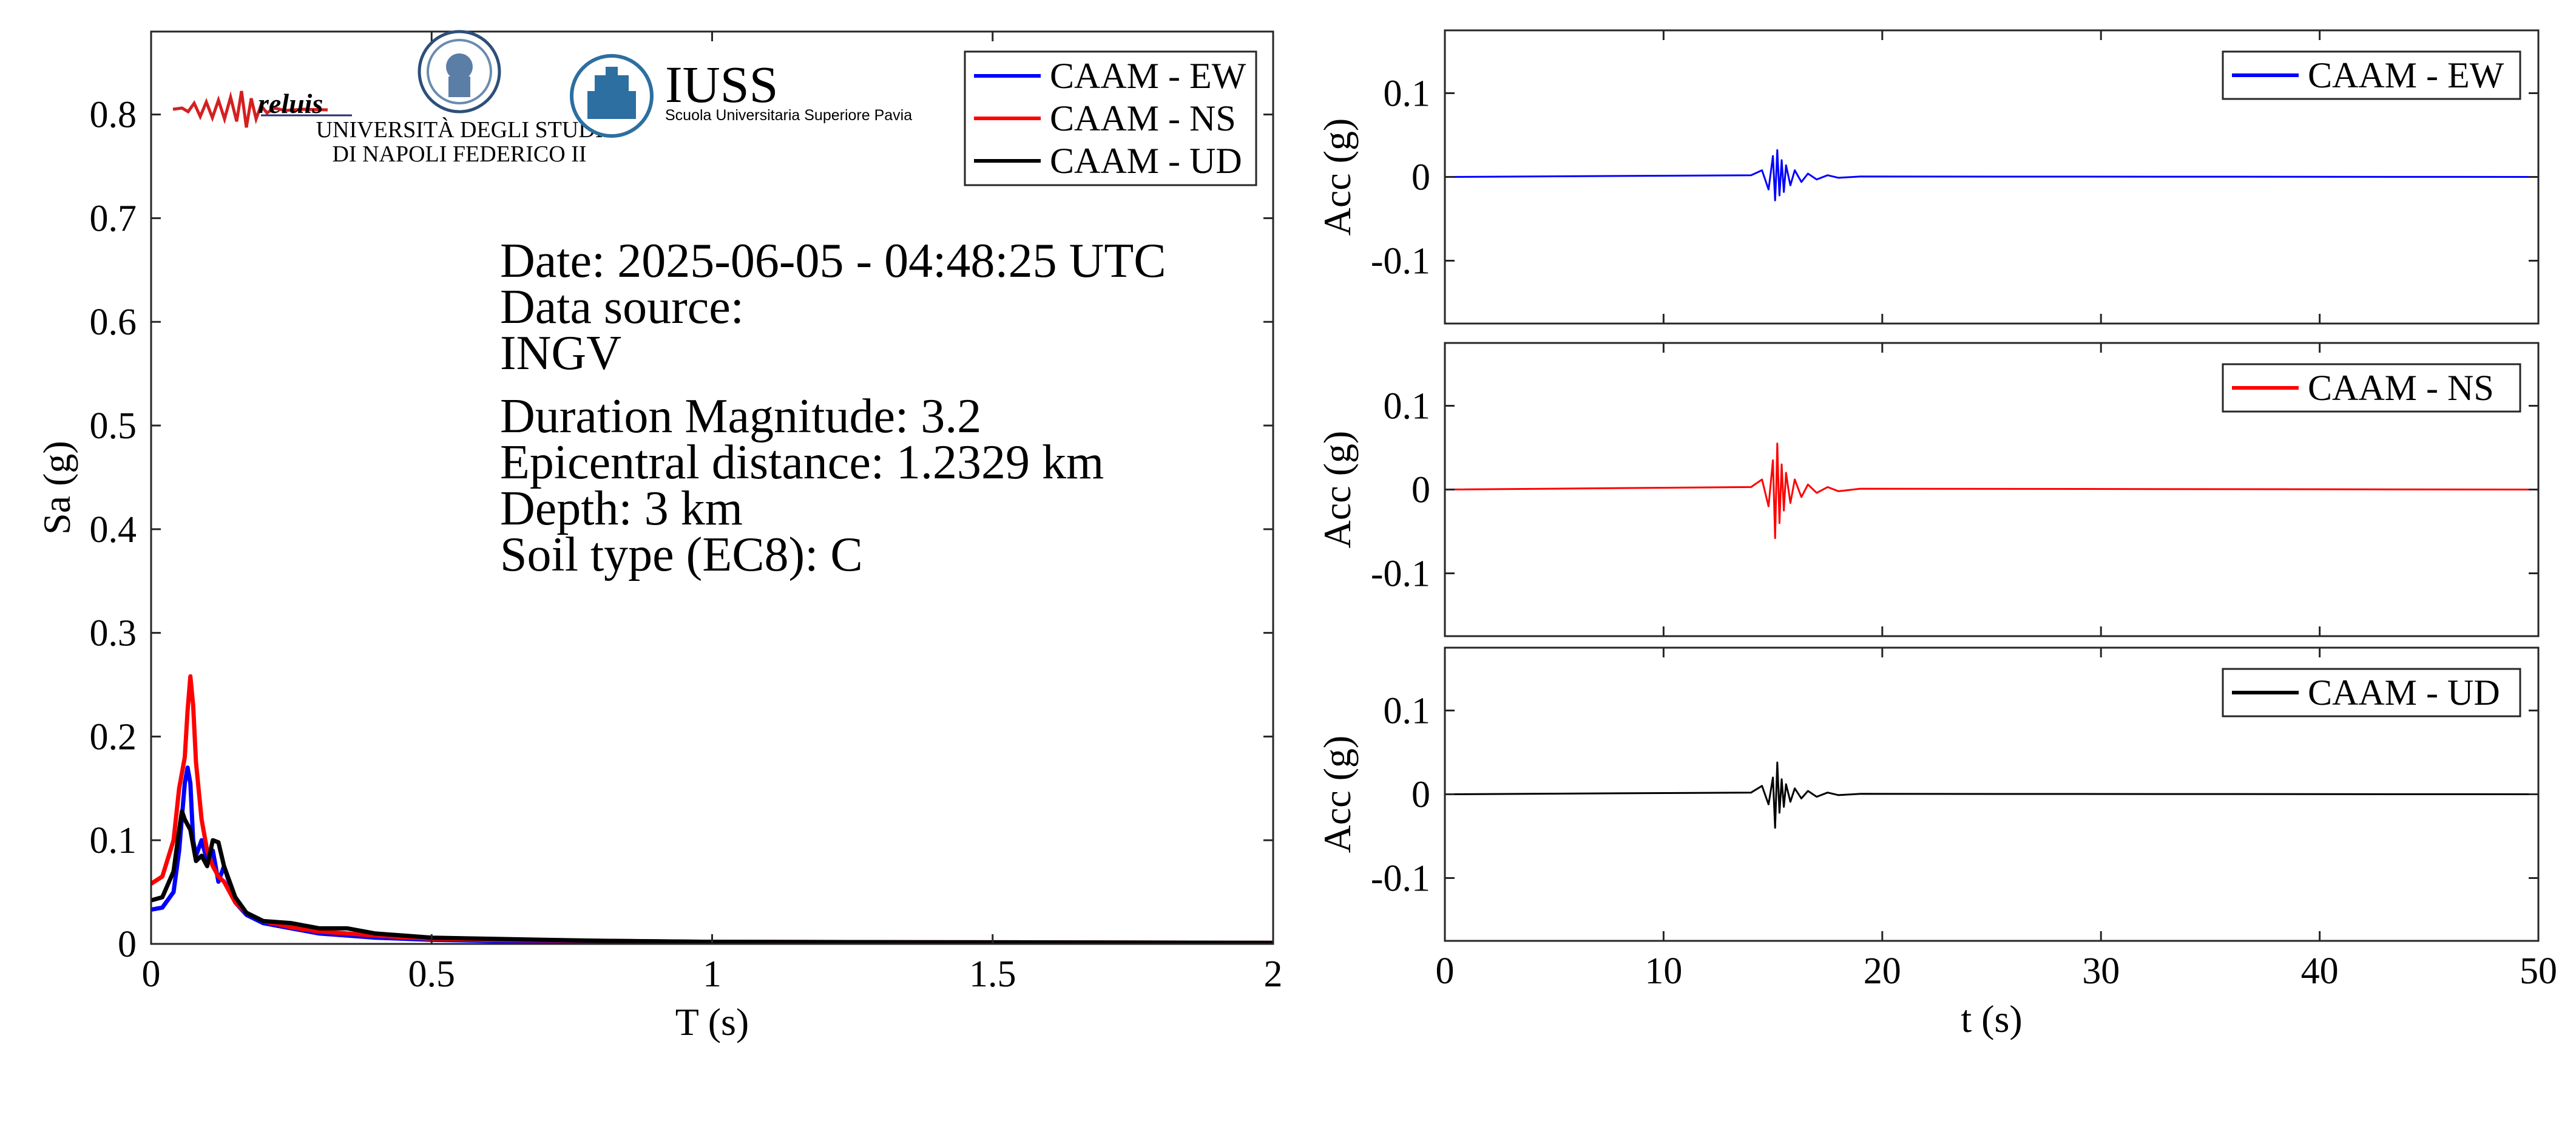 This screenshot has height=1126, width=2576. I want to click on x-tick-label: 40, so click(2320, 971).